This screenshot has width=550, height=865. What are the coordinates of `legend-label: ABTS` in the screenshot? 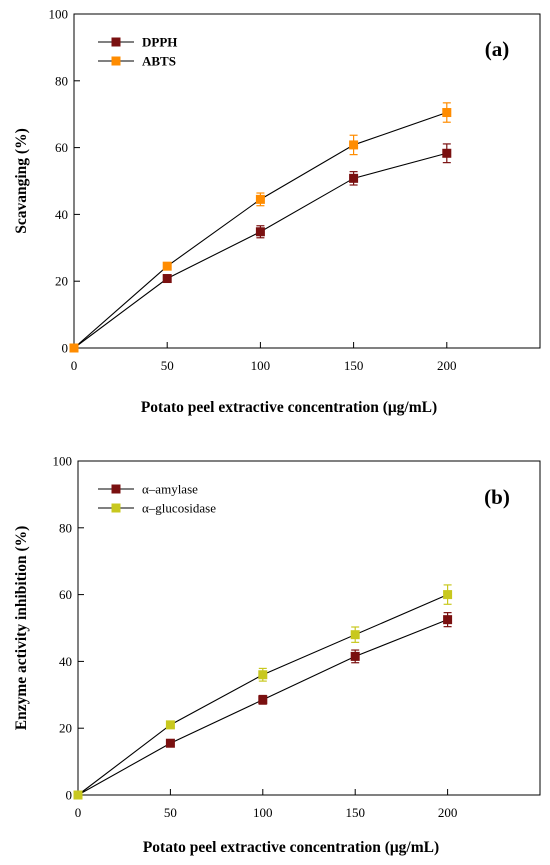 It's located at (159, 61).